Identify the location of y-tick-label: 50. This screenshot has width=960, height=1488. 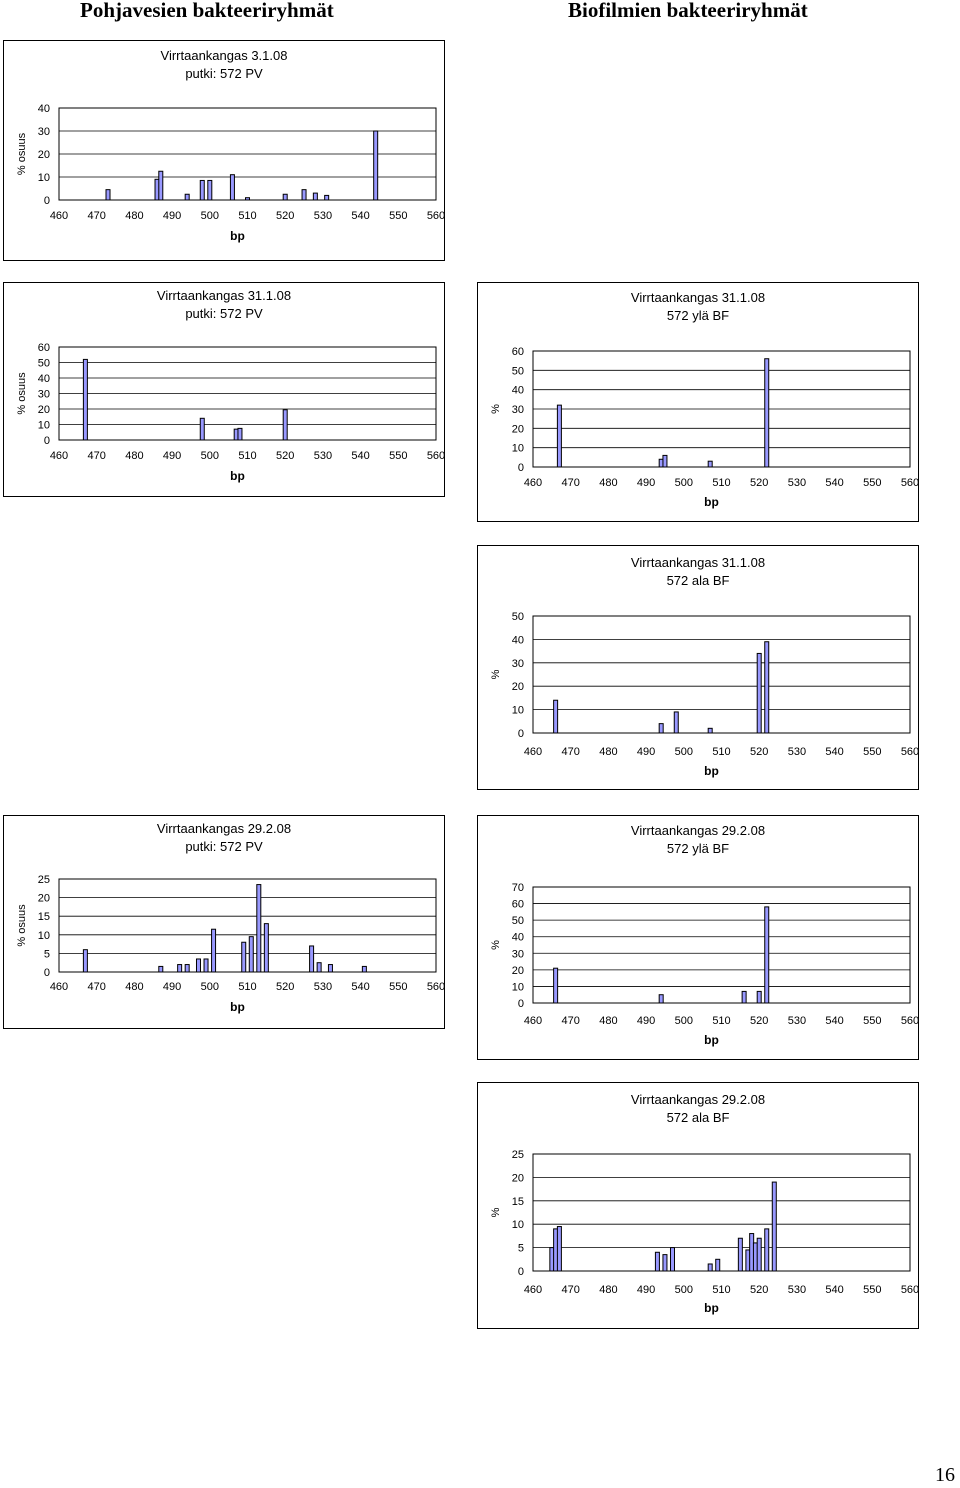
(44, 364).